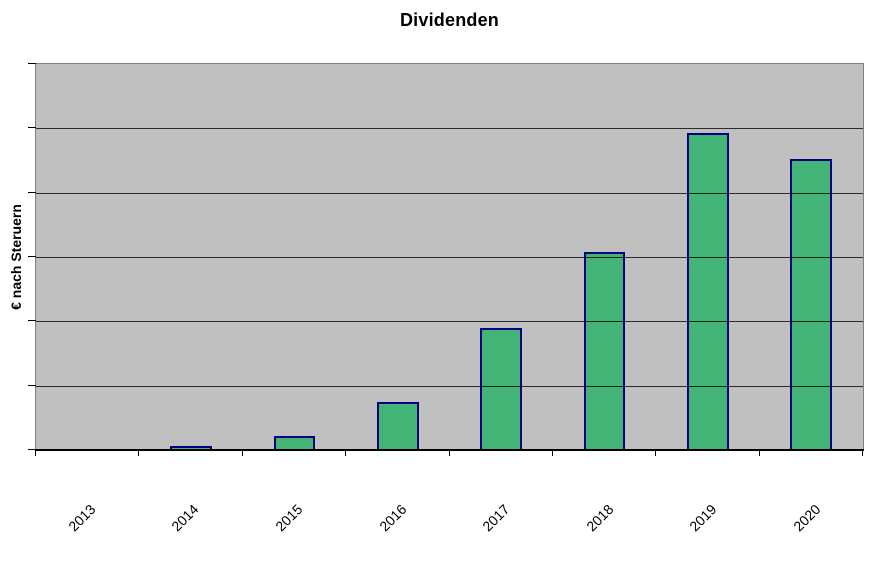 The height and width of the screenshot is (583, 878). What do you see at coordinates (811, 304) in the screenshot?
I see `bar-2020` at bounding box center [811, 304].